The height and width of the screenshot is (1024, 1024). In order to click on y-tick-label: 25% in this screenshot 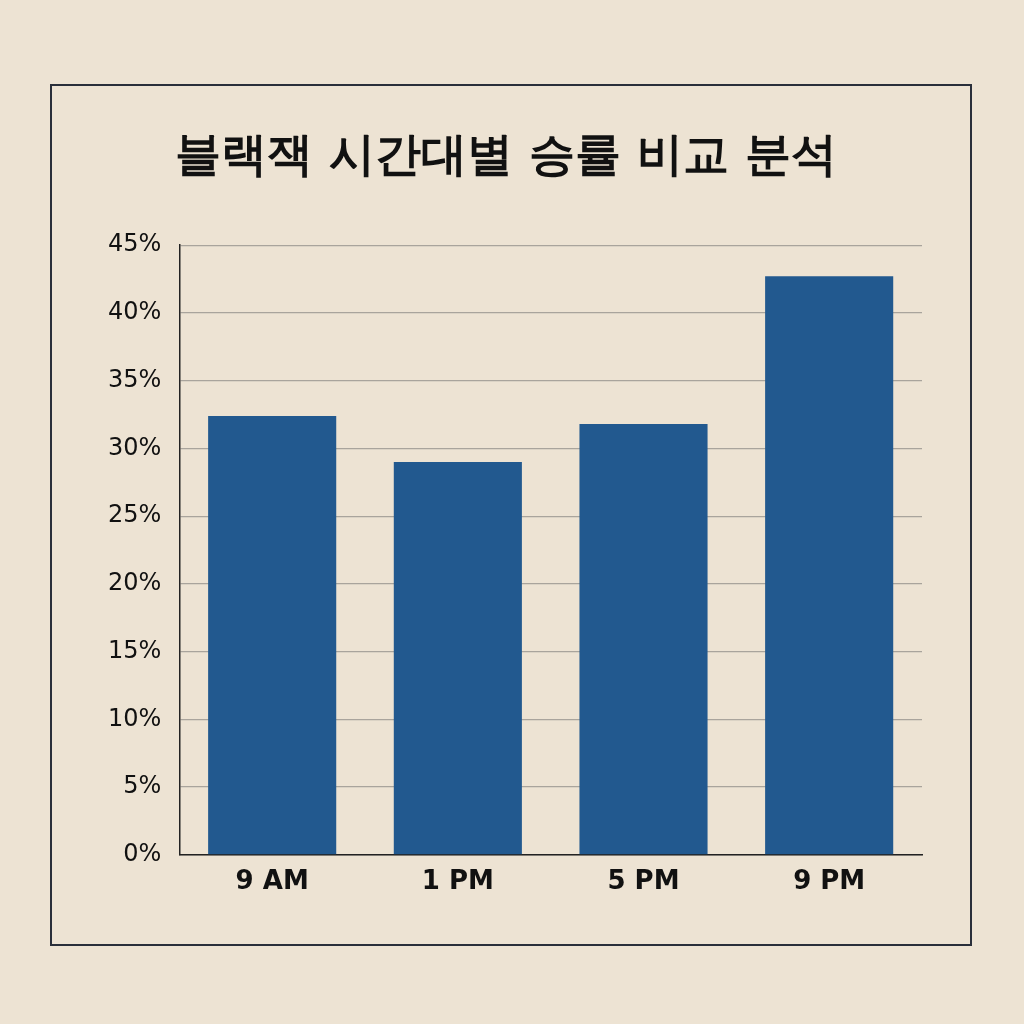, I will do `click(135, 514)`.